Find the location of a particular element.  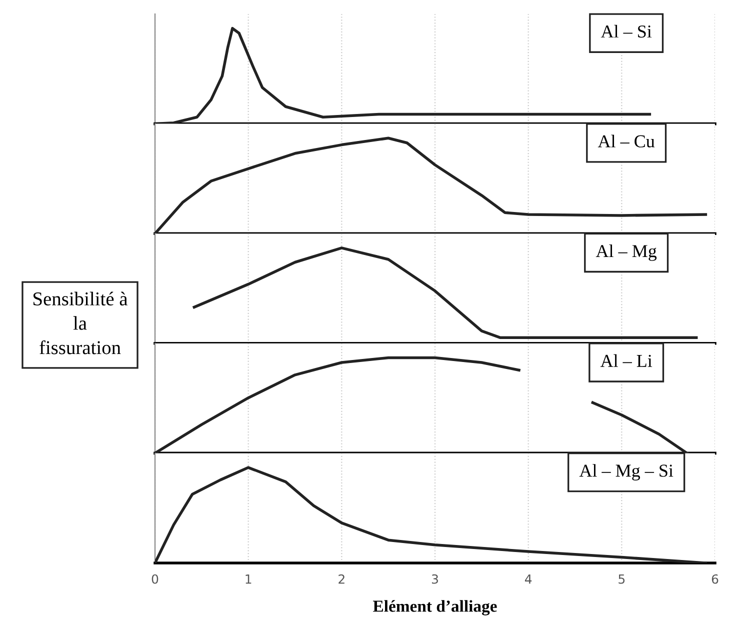

text: Al – Si is located at coordinates (626, 31).